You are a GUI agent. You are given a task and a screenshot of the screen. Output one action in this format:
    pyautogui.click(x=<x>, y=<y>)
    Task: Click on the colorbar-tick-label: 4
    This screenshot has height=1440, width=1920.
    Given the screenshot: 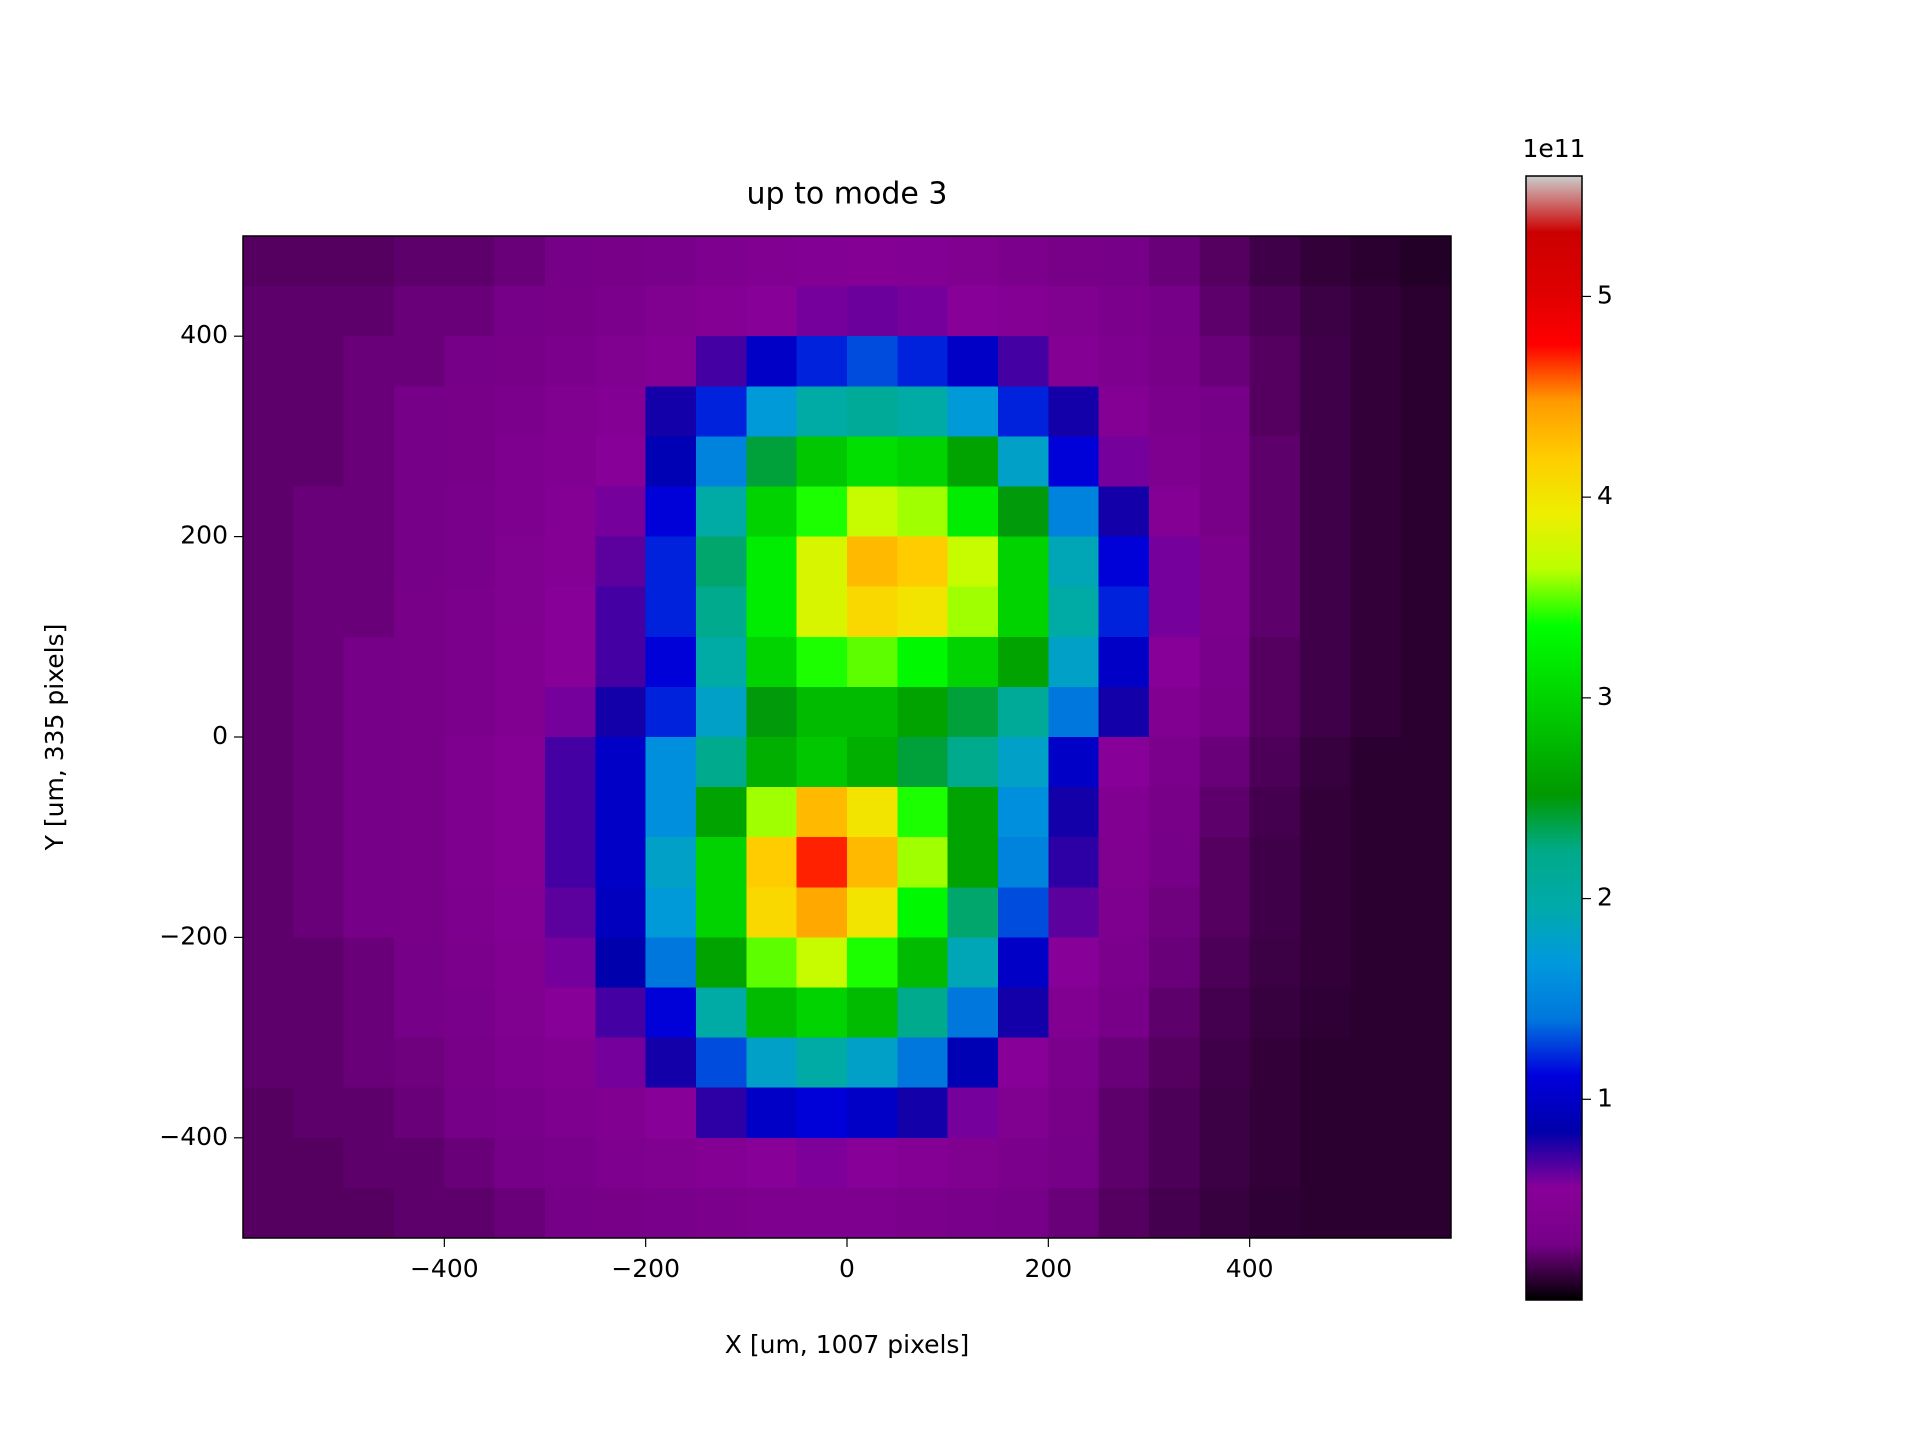 What is the action you would take?
    pyautogui.click(x=1605, y=495)
    